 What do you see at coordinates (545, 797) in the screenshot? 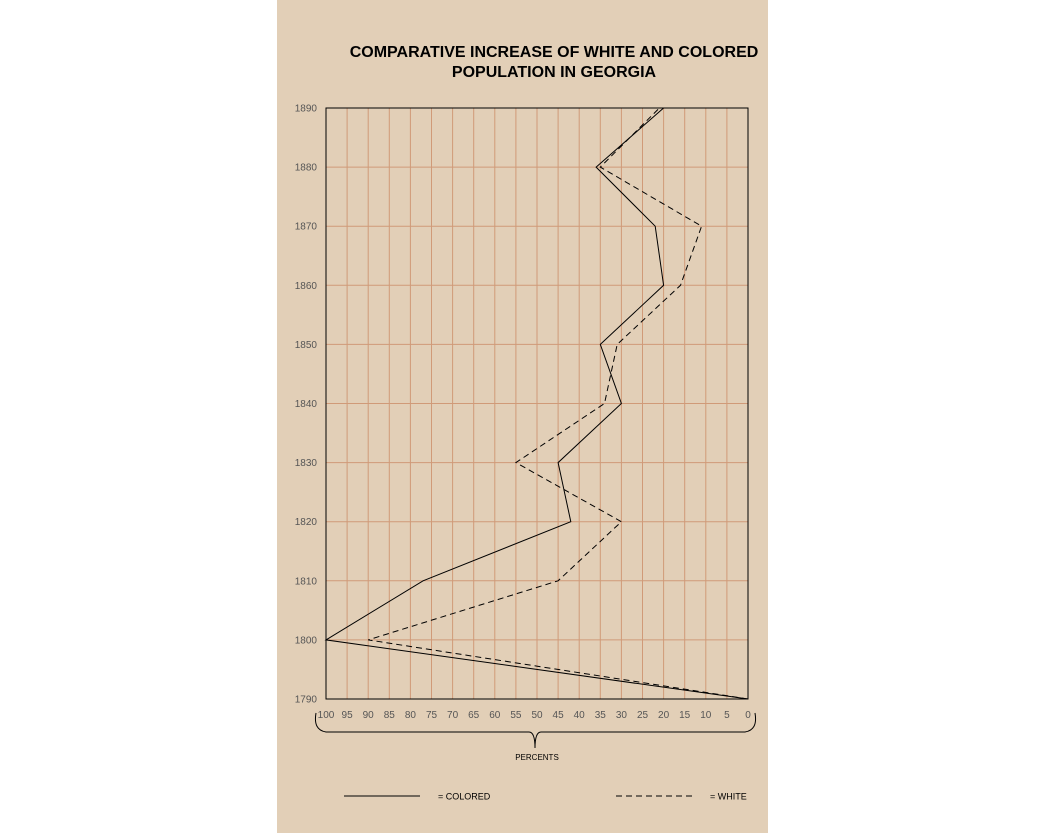
I see `legend: = COLORED = WHITE` at bounding box center [545, 797].